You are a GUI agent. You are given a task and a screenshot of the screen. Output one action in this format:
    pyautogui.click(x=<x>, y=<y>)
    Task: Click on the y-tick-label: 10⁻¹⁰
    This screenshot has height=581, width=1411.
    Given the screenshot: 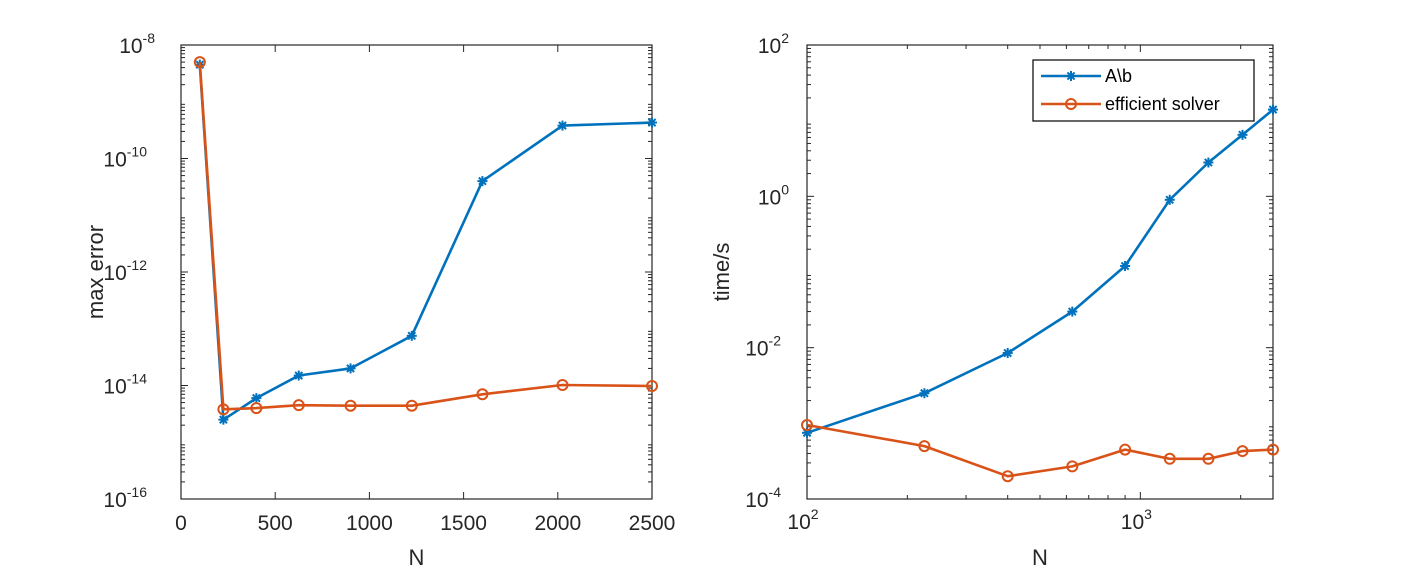 What is the action you would take?
    pyautogui.click(x=125, y=158)
    